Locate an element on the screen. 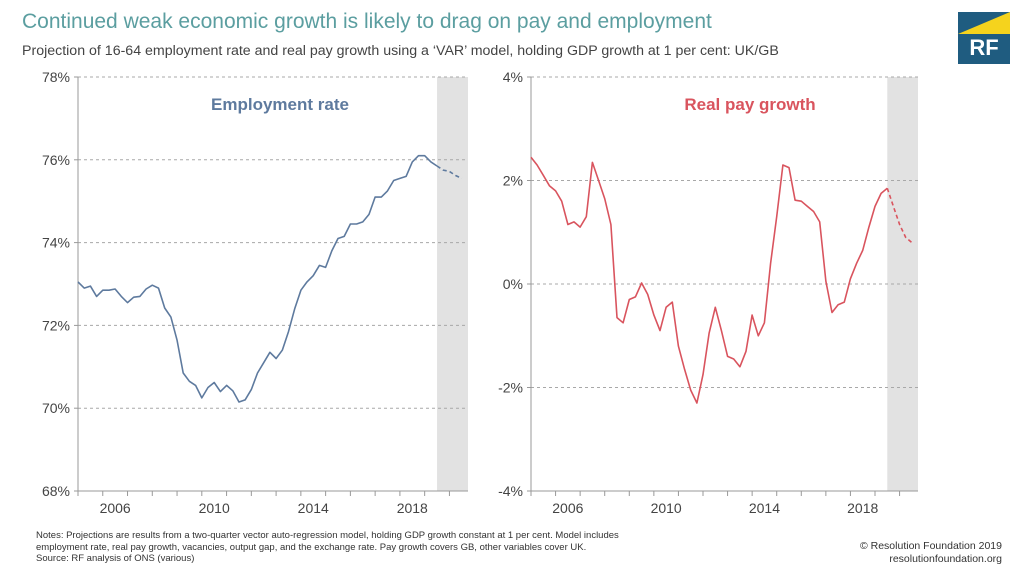  real-pay-ytick-label: 2% is located at coordinates (513, 181).